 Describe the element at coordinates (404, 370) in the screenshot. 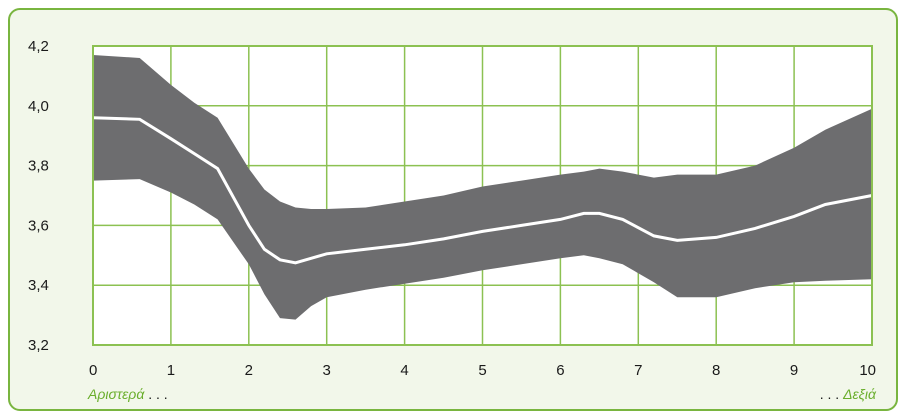

I see `x-tick-label: 4` at that location.